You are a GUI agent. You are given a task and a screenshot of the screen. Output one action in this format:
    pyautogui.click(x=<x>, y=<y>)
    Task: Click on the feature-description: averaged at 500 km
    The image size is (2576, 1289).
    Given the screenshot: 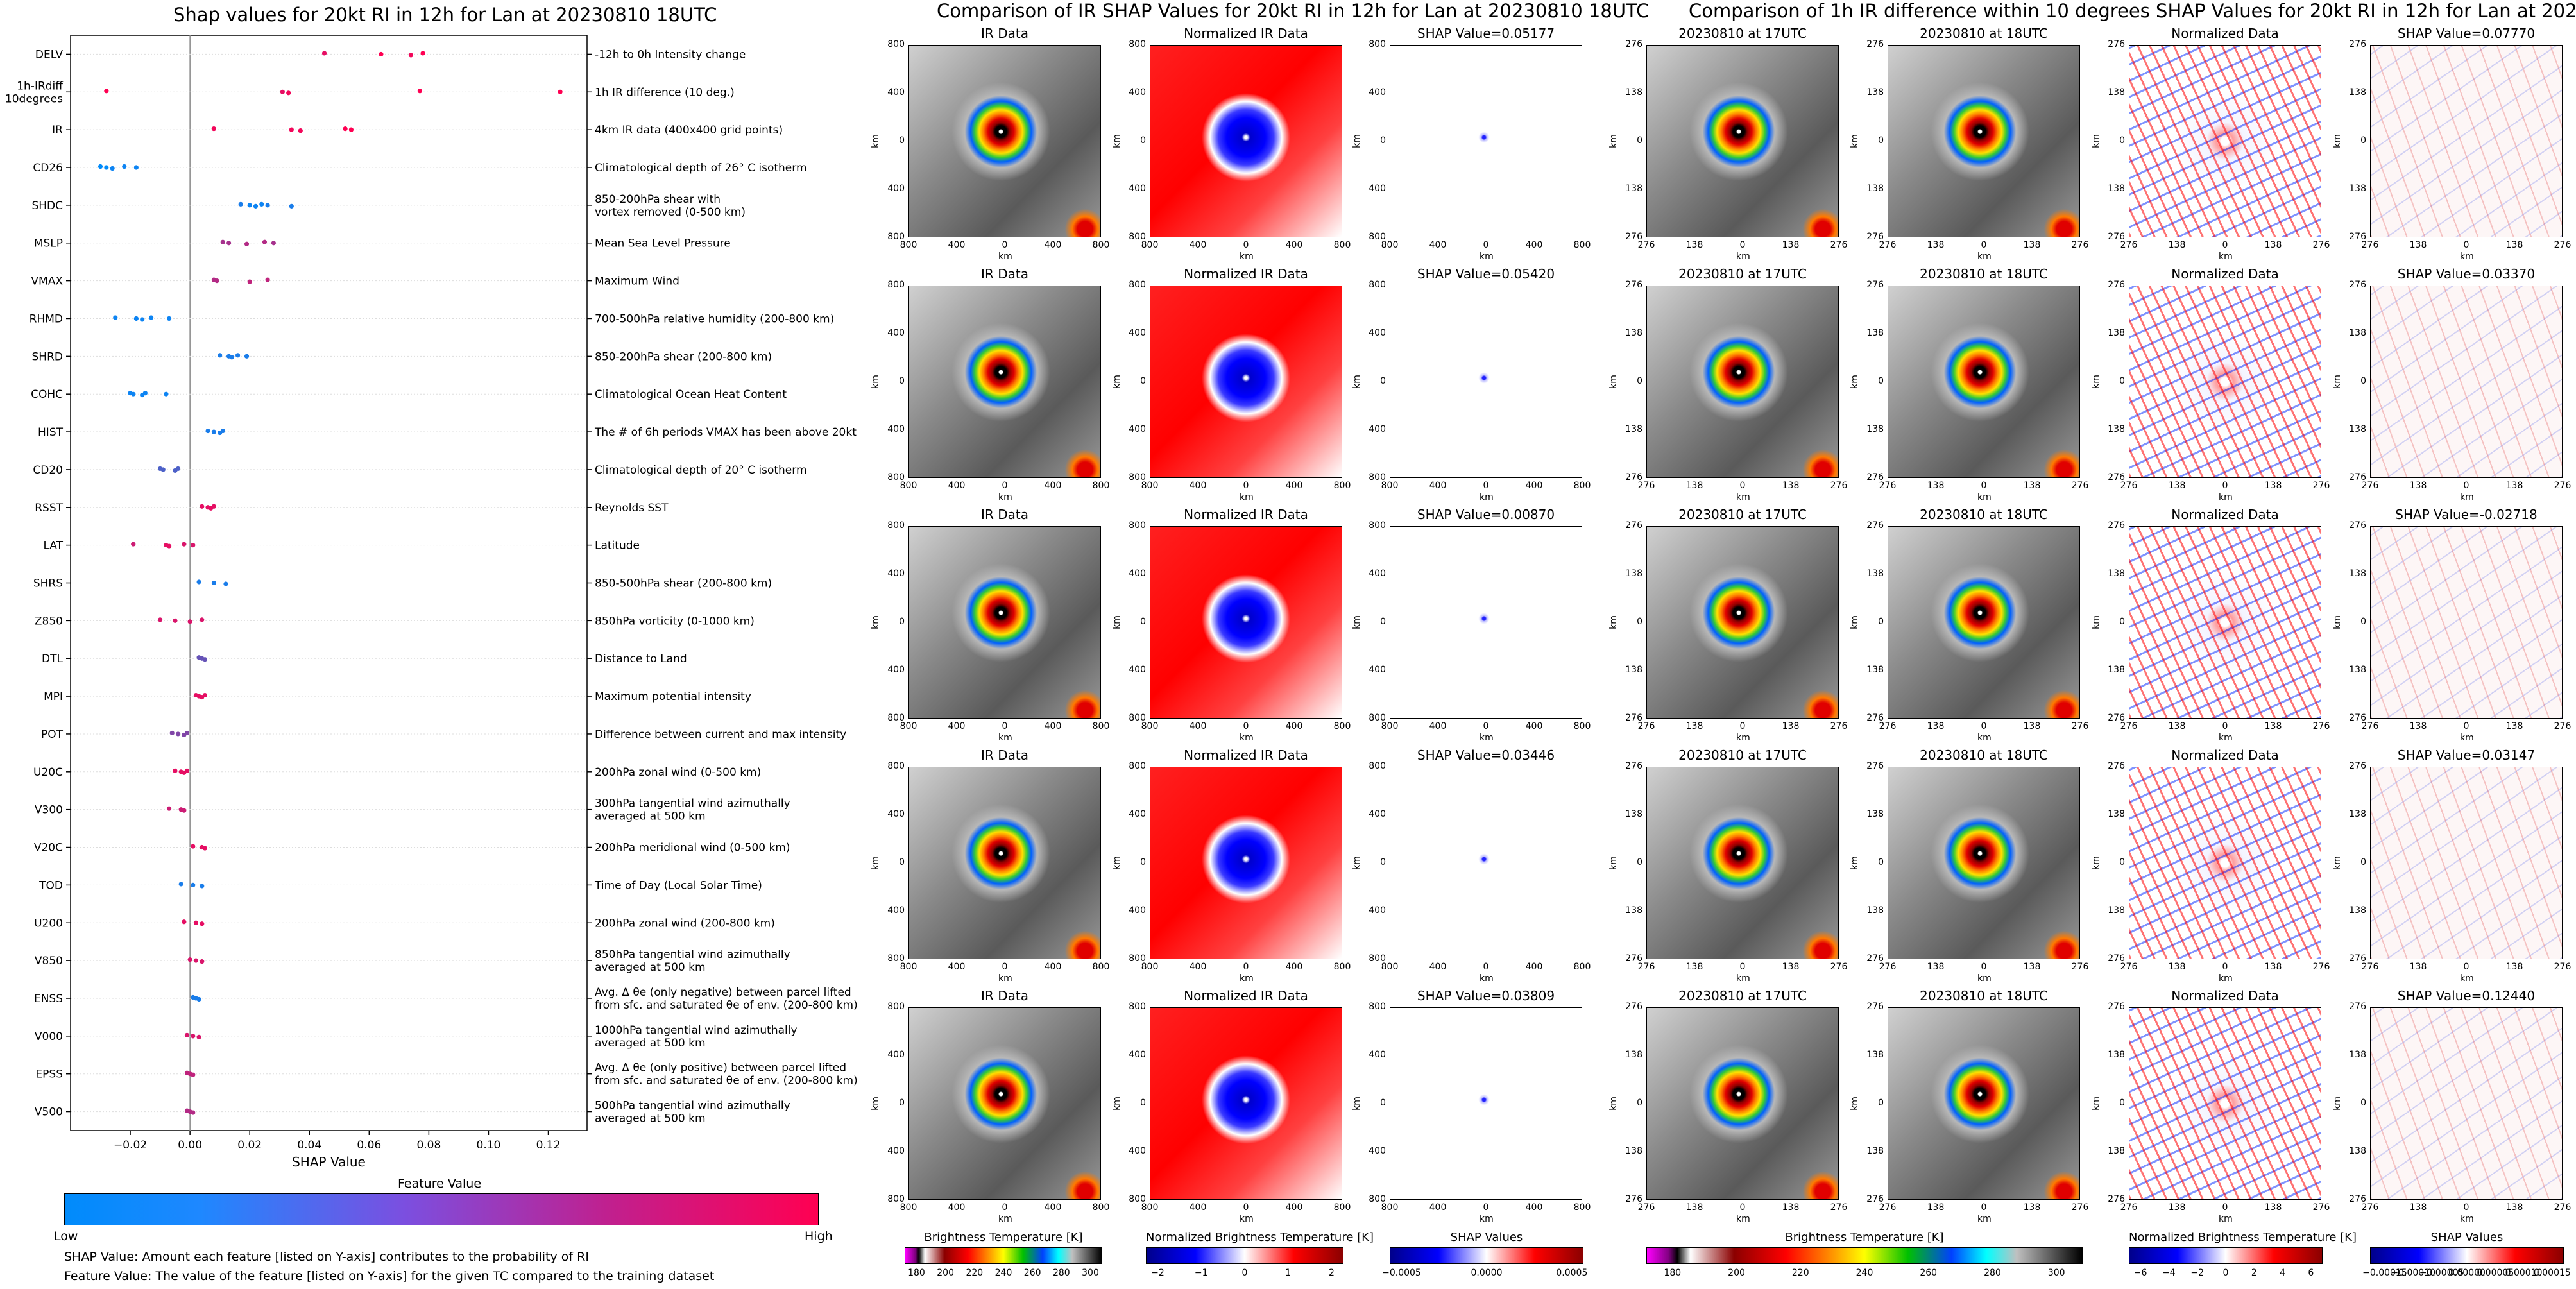 What is the action you would take?
    pyautogui.click(x=650, y=816)
    